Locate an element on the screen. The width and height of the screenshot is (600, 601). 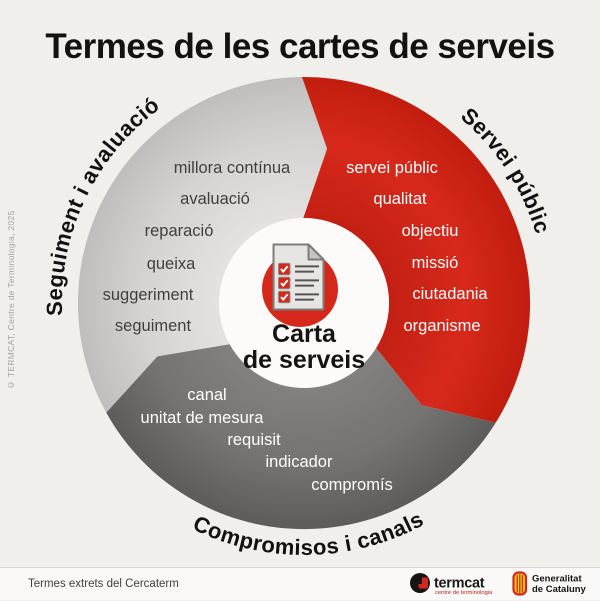
term-label: canal is located at coordinates (206, 395).